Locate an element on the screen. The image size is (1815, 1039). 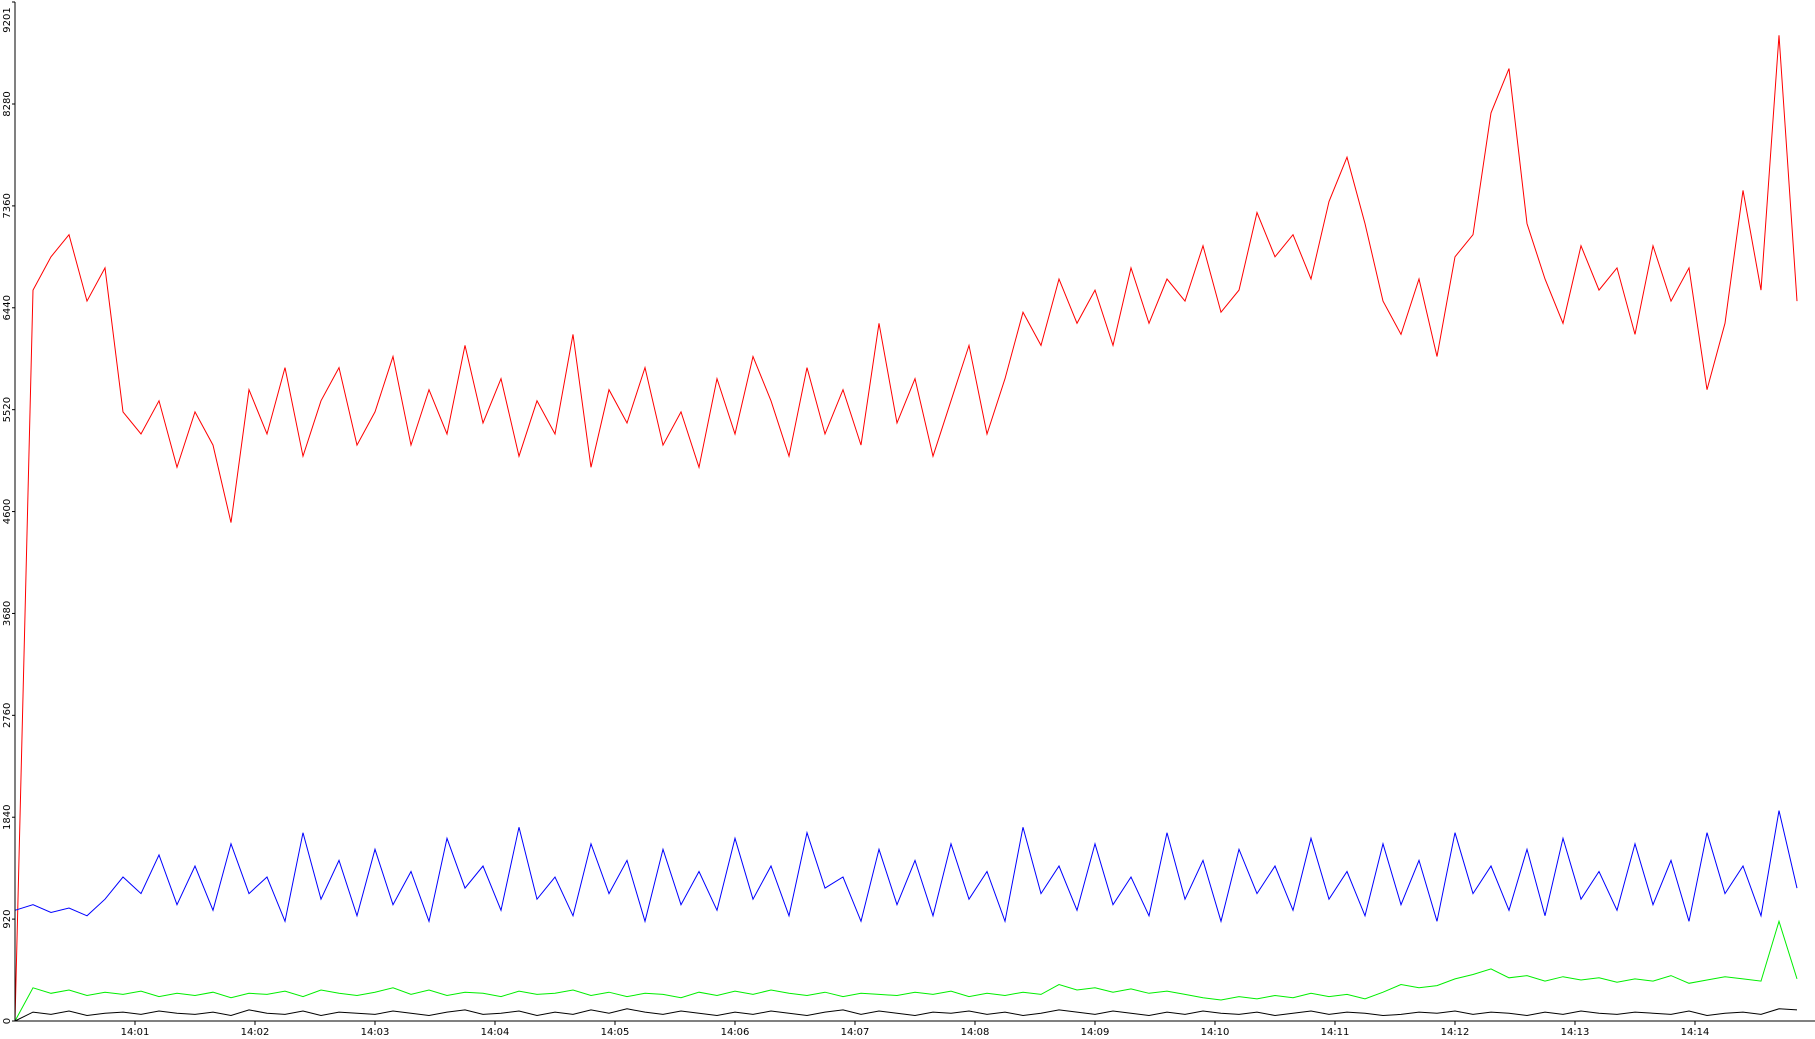
x-tick-label: 14:06 is located at coordinates (735, 1032).